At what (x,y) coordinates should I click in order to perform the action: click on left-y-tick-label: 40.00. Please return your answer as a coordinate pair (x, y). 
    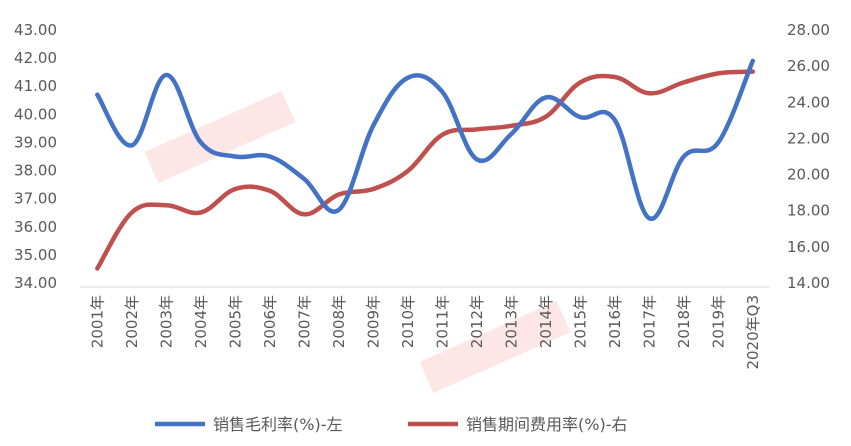
    Looking at the image, I should click on (35, 114).